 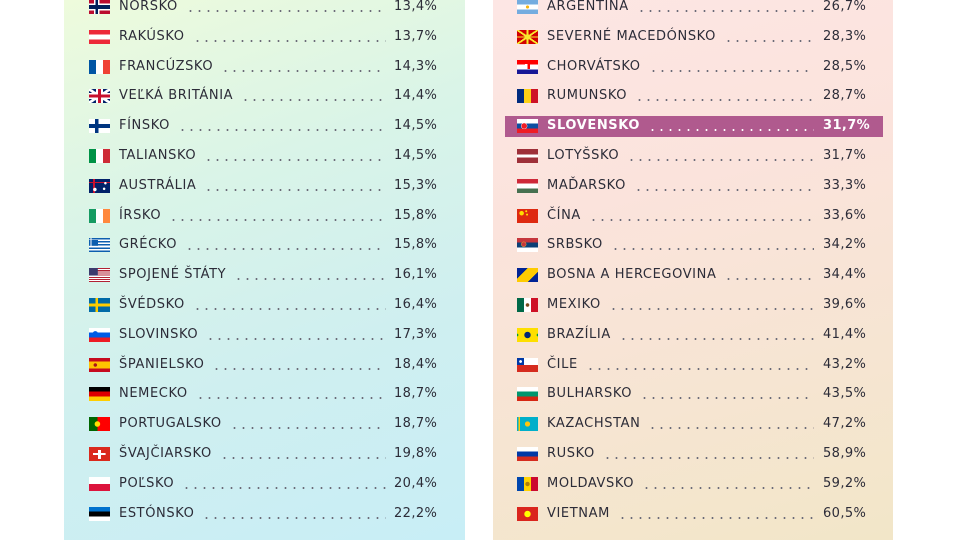 I want to click on country-name: BOSNA A HERCEGOVINA, so click(x=632, y=275).